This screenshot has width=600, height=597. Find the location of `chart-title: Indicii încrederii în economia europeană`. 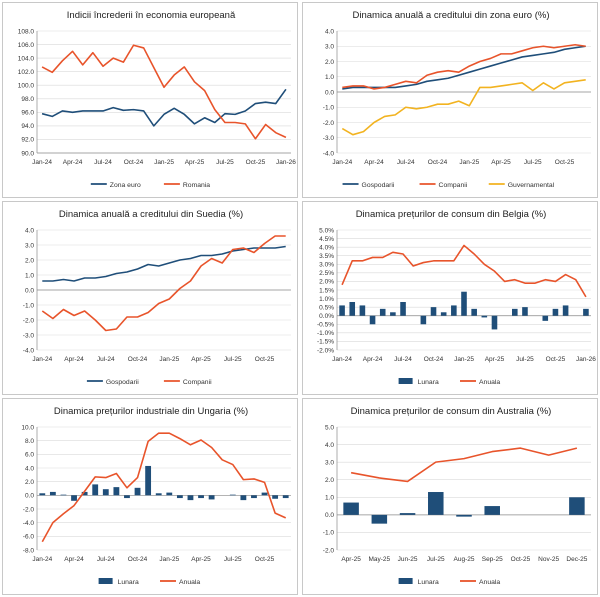

chart-title: Indicii încrederii în economia europeană is located at coordinates (151, 15).